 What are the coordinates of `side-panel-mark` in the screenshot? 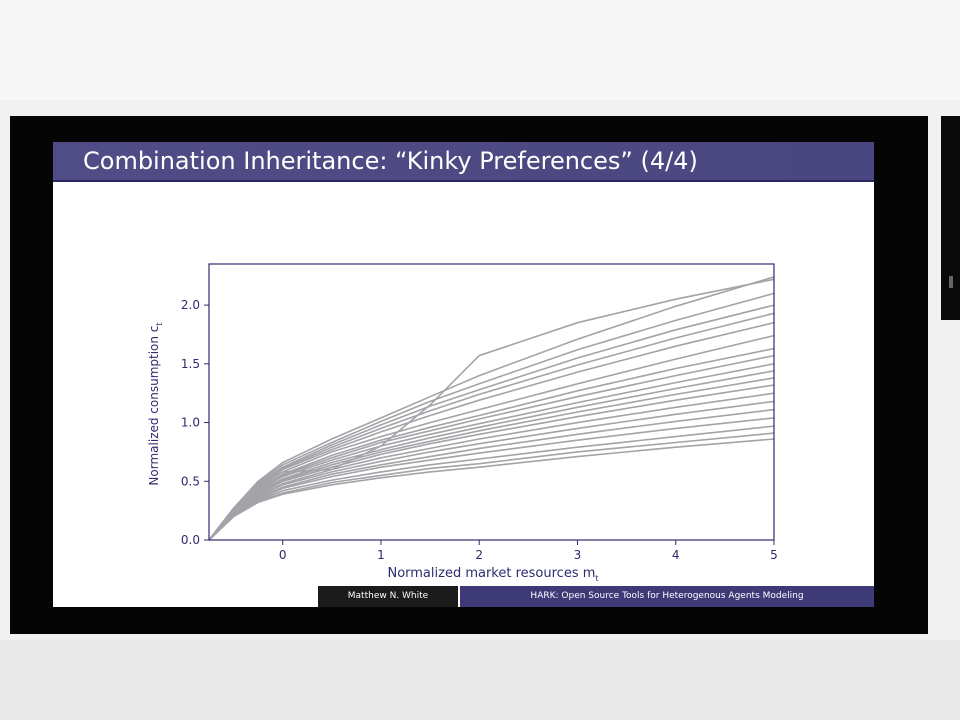 It's located at (951, 282).